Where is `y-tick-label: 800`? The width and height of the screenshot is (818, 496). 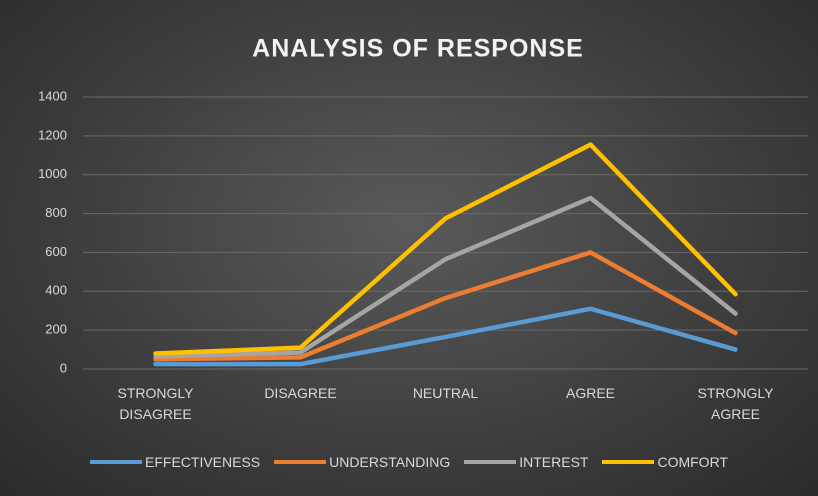
y-tick-label: 800 is located at coordinates (56, 212).